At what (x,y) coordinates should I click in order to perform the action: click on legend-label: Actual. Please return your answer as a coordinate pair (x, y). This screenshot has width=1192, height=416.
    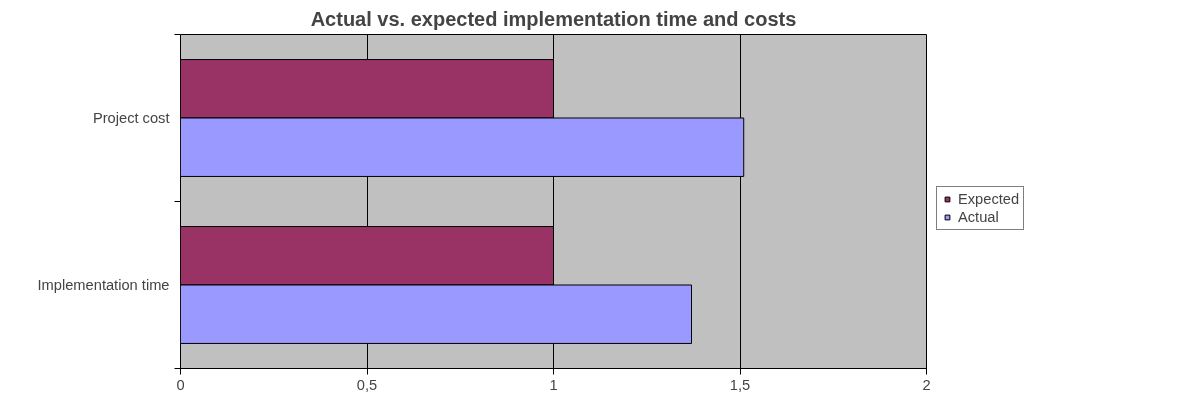
    Looking at the image, I should click on (978, 217).